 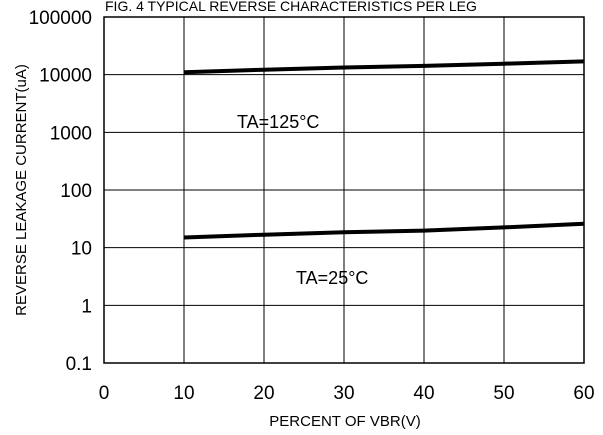 I want to click on annotation-ta-25: TA=25°C, so click(x=332, y=278).